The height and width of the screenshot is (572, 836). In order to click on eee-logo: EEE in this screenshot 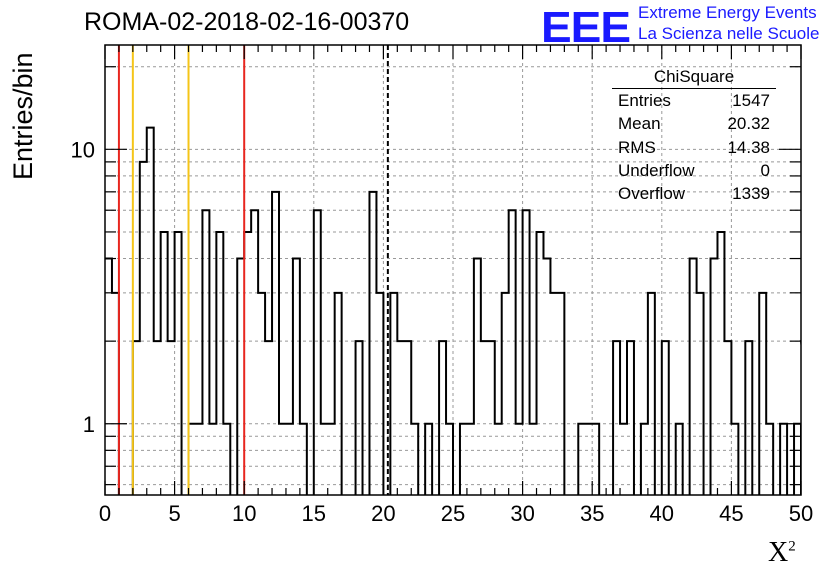, I will do `click(586, 27)`.